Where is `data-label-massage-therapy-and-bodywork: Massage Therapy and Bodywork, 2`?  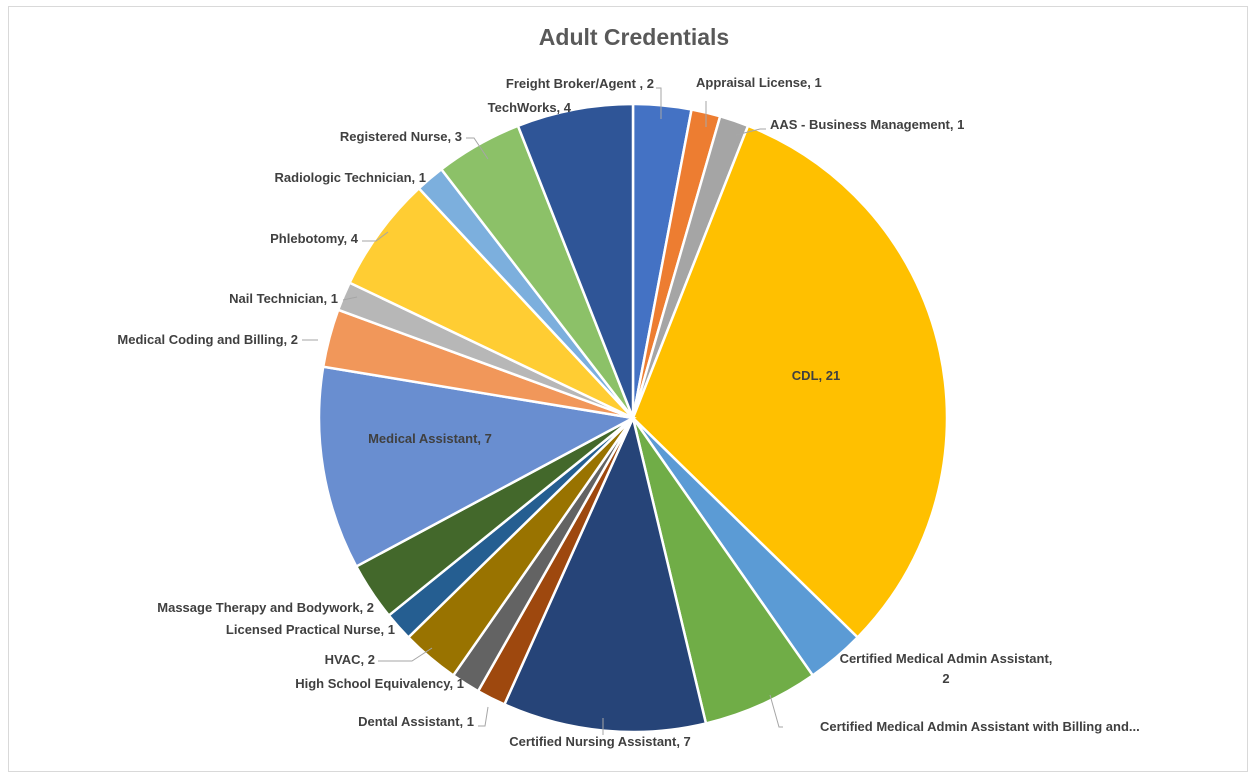 data-label-massage-therapy-and-bodywork: Massage Therapy and Bodywork, 2 is located at coordinates (265, 607).